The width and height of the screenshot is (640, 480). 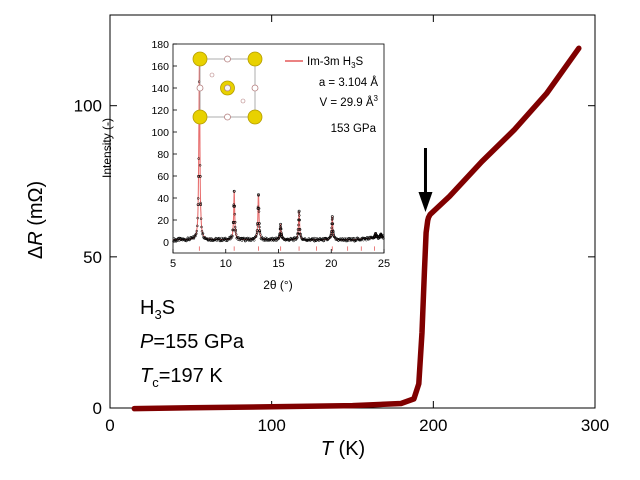 What do you see at coordinates (88, 106) in the screenshot?
I see `y-tick-label: 100` at bounding box center [88, 106].